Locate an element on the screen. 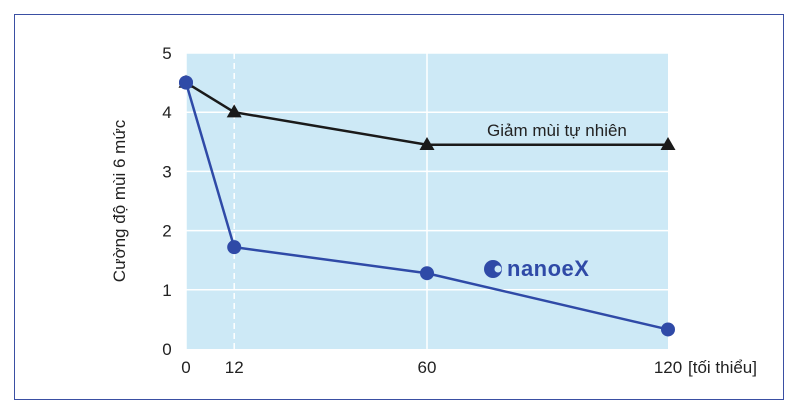 This screenshot has width=800, height=413. series-label-natural: Giảm mùi tự nhiên is located at coordinates (557, 130).